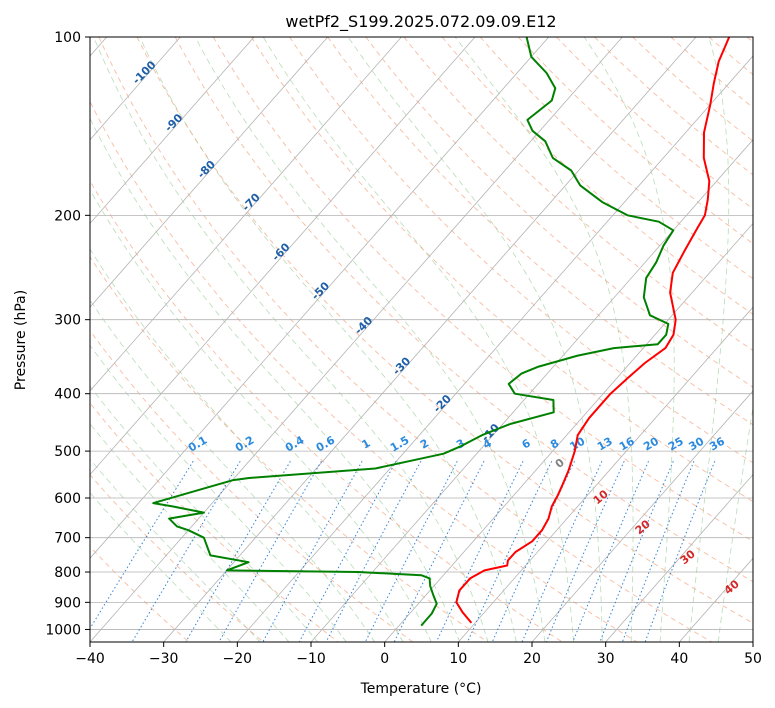 Image resolution: width=775 pixels, height=708 pixels. What do you see at coordinates (67, 395) in the screenshot?
I see `y-tick-label: 400` at bounding box center [67, 395].